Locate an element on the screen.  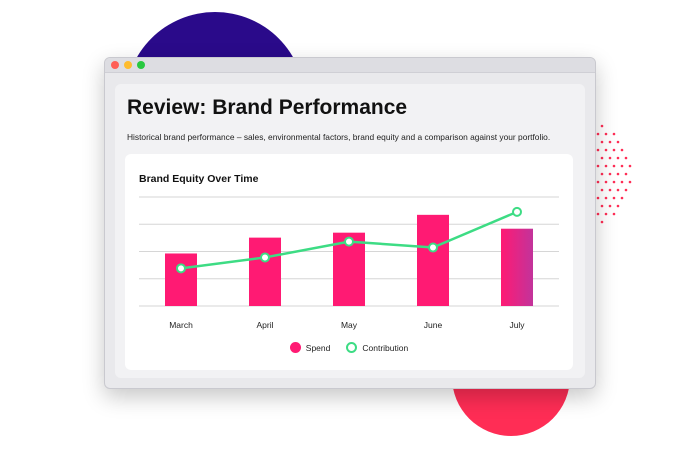
legend-item-contribution: Contribution is located at coordinates (377, 347).